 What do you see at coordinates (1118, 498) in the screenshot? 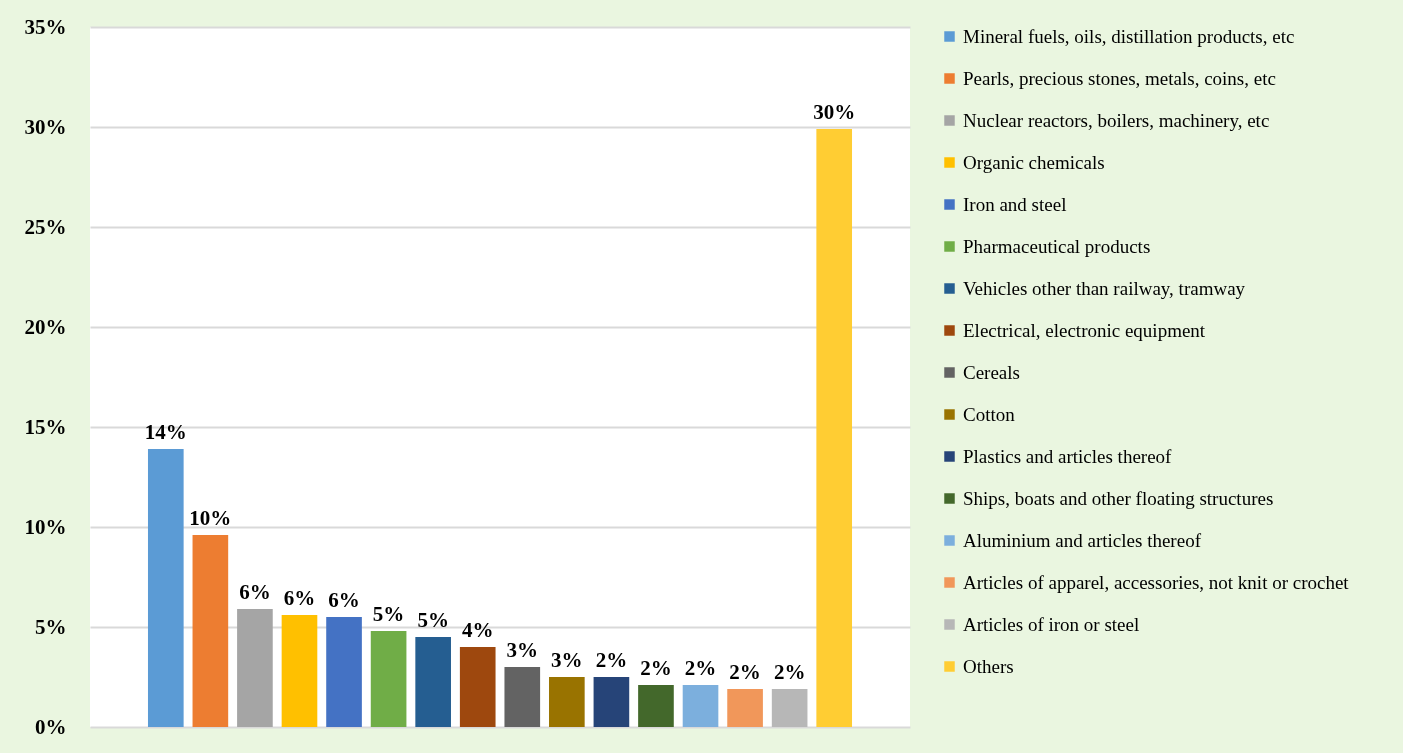
I see `legend-label: Ships, boats and other floating structures` at bounding box center [1118, 498].